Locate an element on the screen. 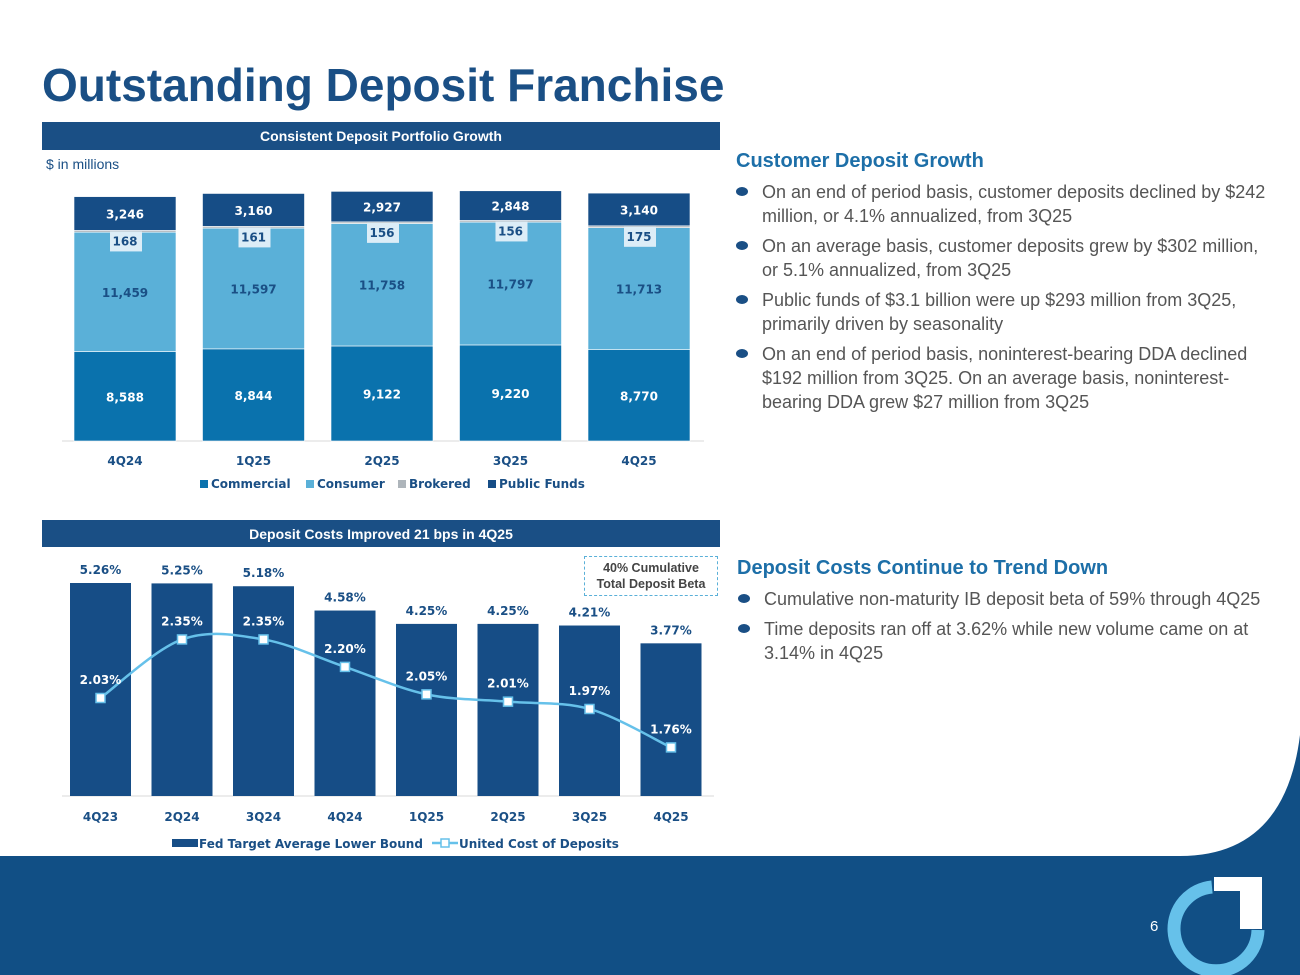 This screenshot has width=1300, height=975. deposit-costs-heading: Deposit Costs Continue to Trend Down is located at coordinates (923, 568).